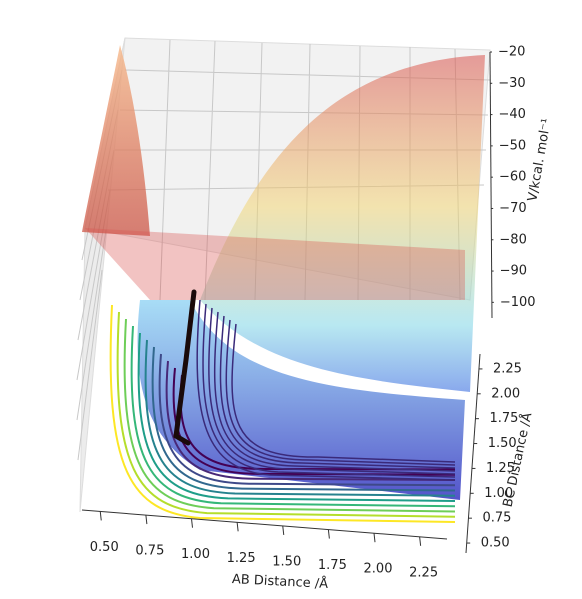  Describe the element at coordinates (241, 558) in the screenshot. I see `x-tick-label: 1.25` at that location.